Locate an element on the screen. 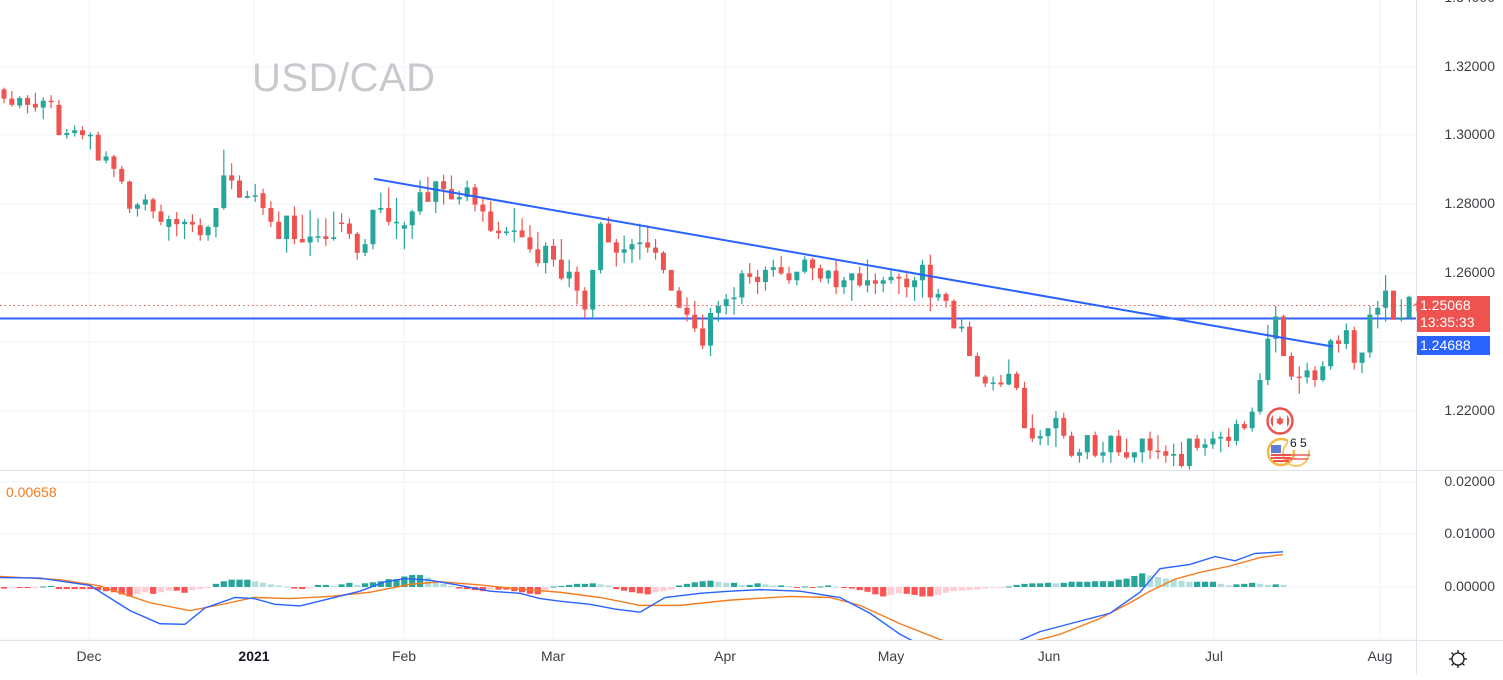  time-axis-label: Jun is located at coordinates (1049, 656).